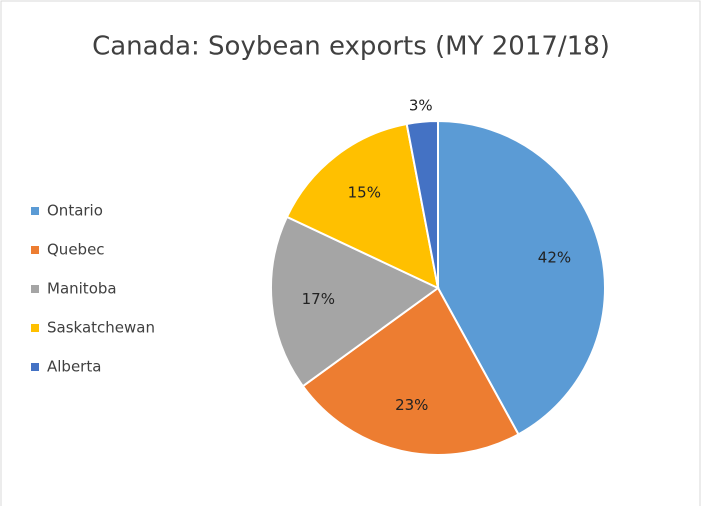  What do you see at coordinates (101, 328) in the screenshot?
I see `legend-label: Saskatchewan` at bounding box center [101, 328].